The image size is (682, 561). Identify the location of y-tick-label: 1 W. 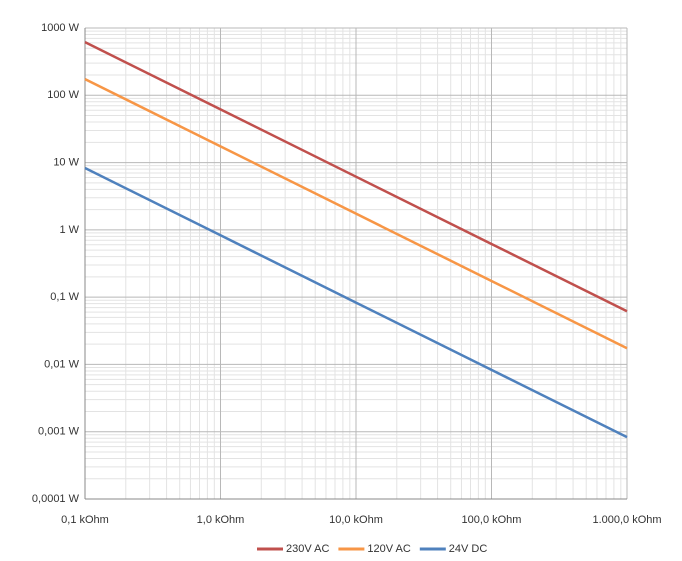
(69, 230).